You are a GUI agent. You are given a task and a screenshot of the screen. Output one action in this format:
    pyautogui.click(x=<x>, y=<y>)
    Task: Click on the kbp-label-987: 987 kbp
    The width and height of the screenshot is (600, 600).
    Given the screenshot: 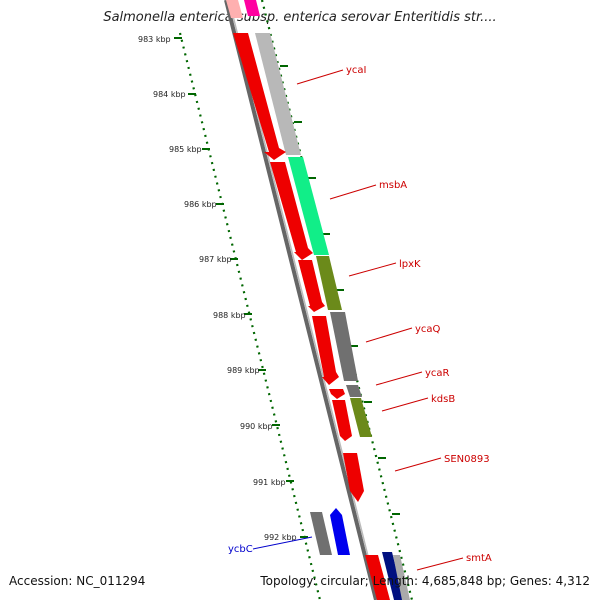 What is the action you would take?
    pyautogui.click(x=215, y=259)
    